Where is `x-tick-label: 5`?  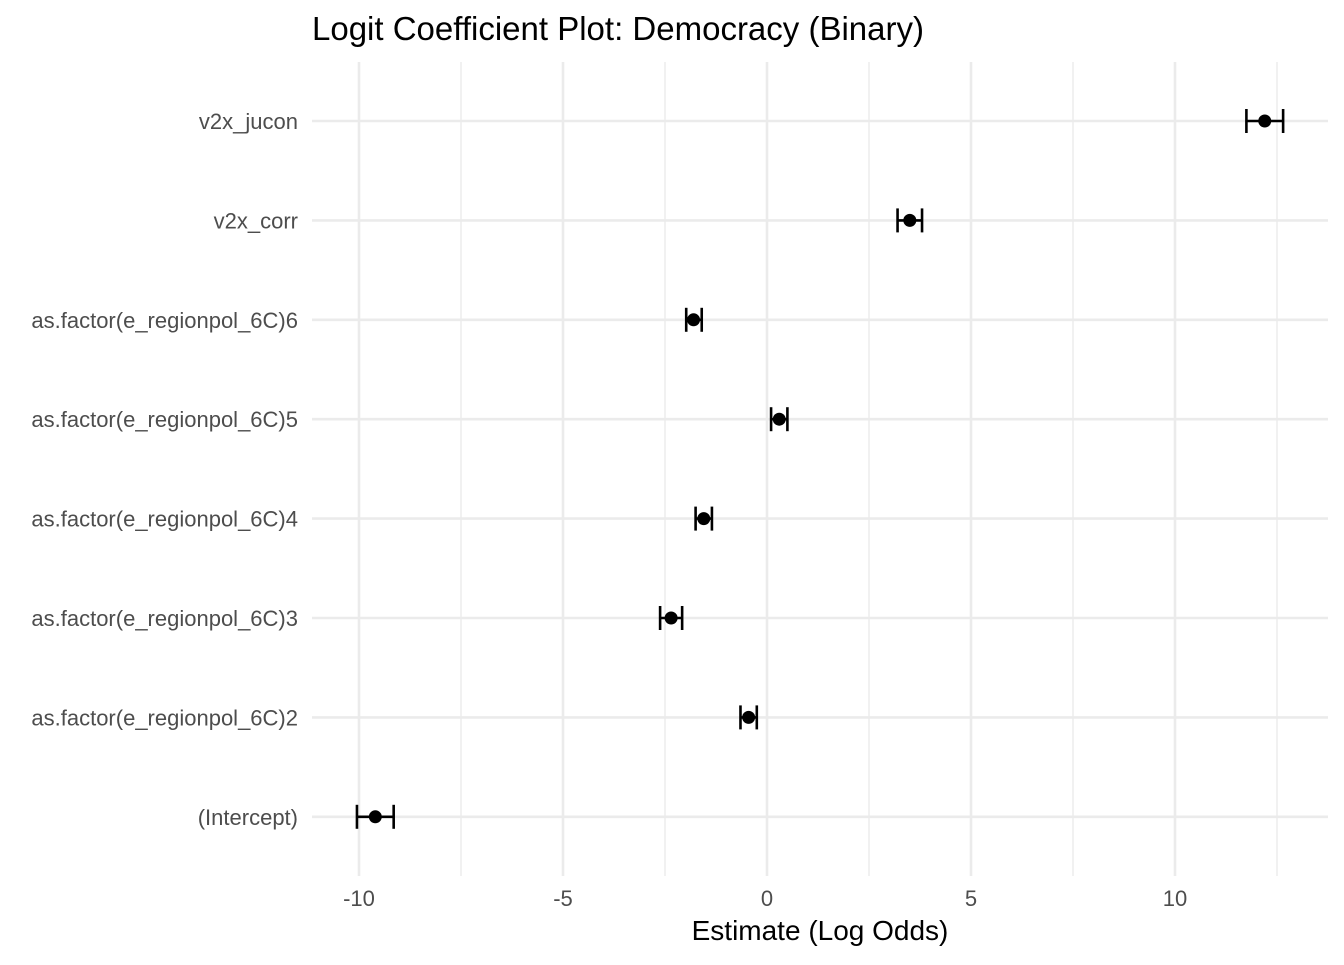 x-tick-label: 5 is located at coordinates (971, 898).